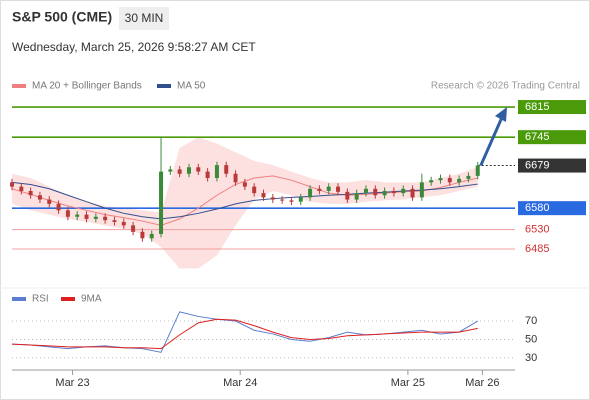 This screenshot has height=400, width=590. Describe the element at coordinates (244, 200) in the screenshot. I see `ma-line` at that location.